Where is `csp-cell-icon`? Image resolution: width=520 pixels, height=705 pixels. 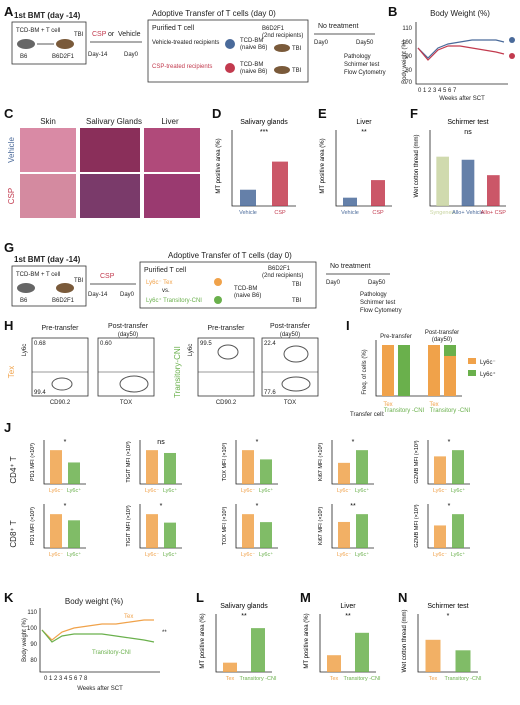 csp-cell-icon is located at coordinates (230, 68).